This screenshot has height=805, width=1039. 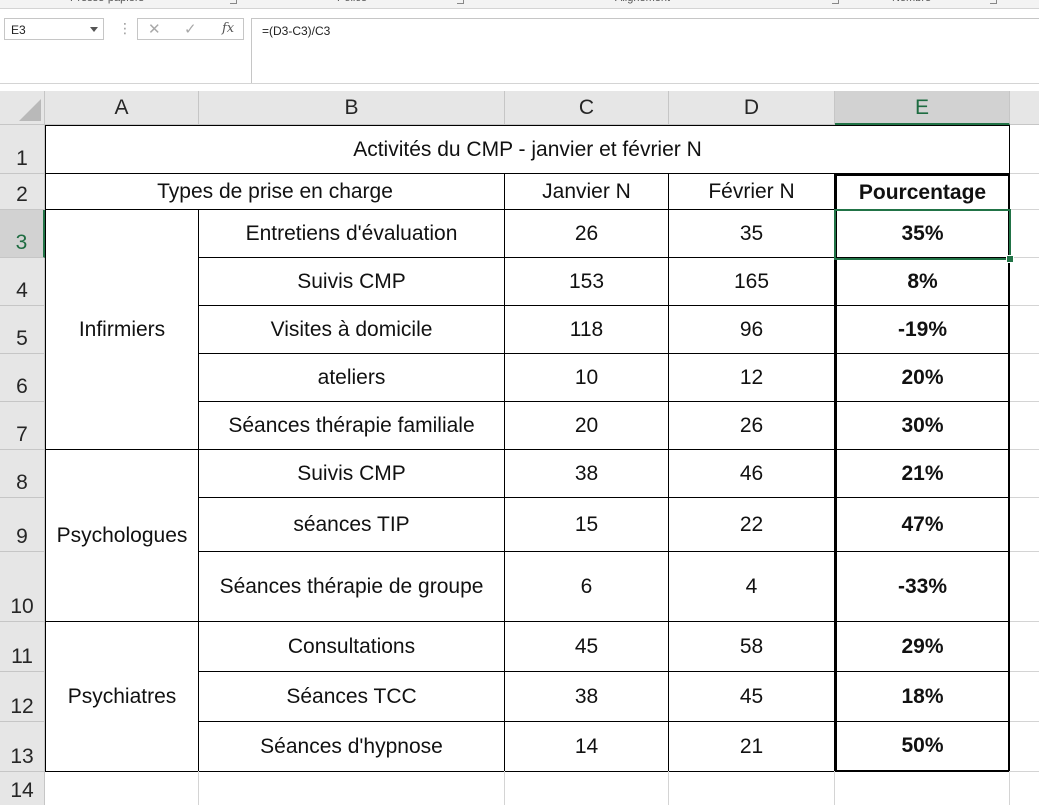 What do you see at coordinates (94, 29) in the screenshot?
I see `chevron-down-icon` at bounding box center [94, 29].